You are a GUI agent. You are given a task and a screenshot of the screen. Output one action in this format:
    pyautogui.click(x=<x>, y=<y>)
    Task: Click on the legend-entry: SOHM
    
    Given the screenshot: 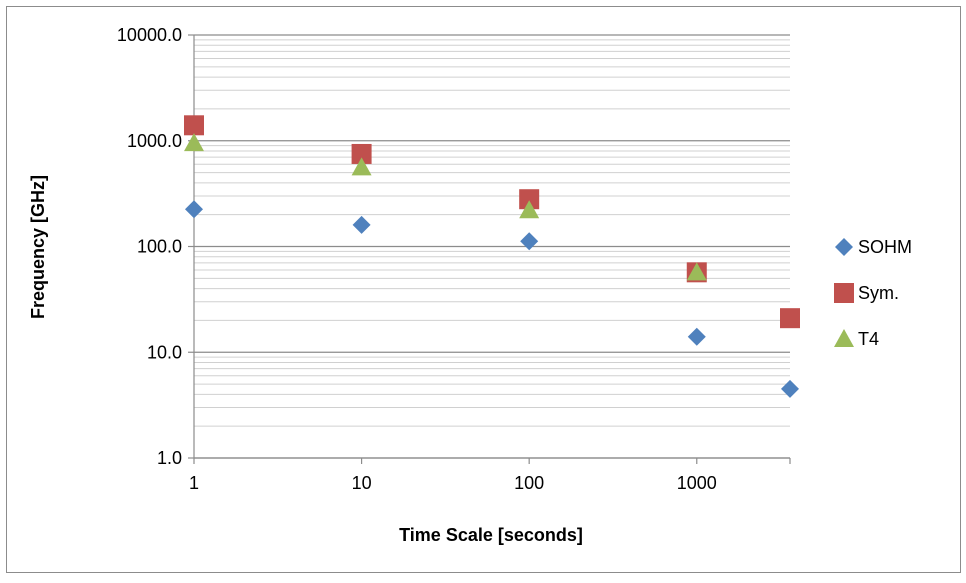 What is the action you would take?
    pyautogui.click(x=873, y=247)
    